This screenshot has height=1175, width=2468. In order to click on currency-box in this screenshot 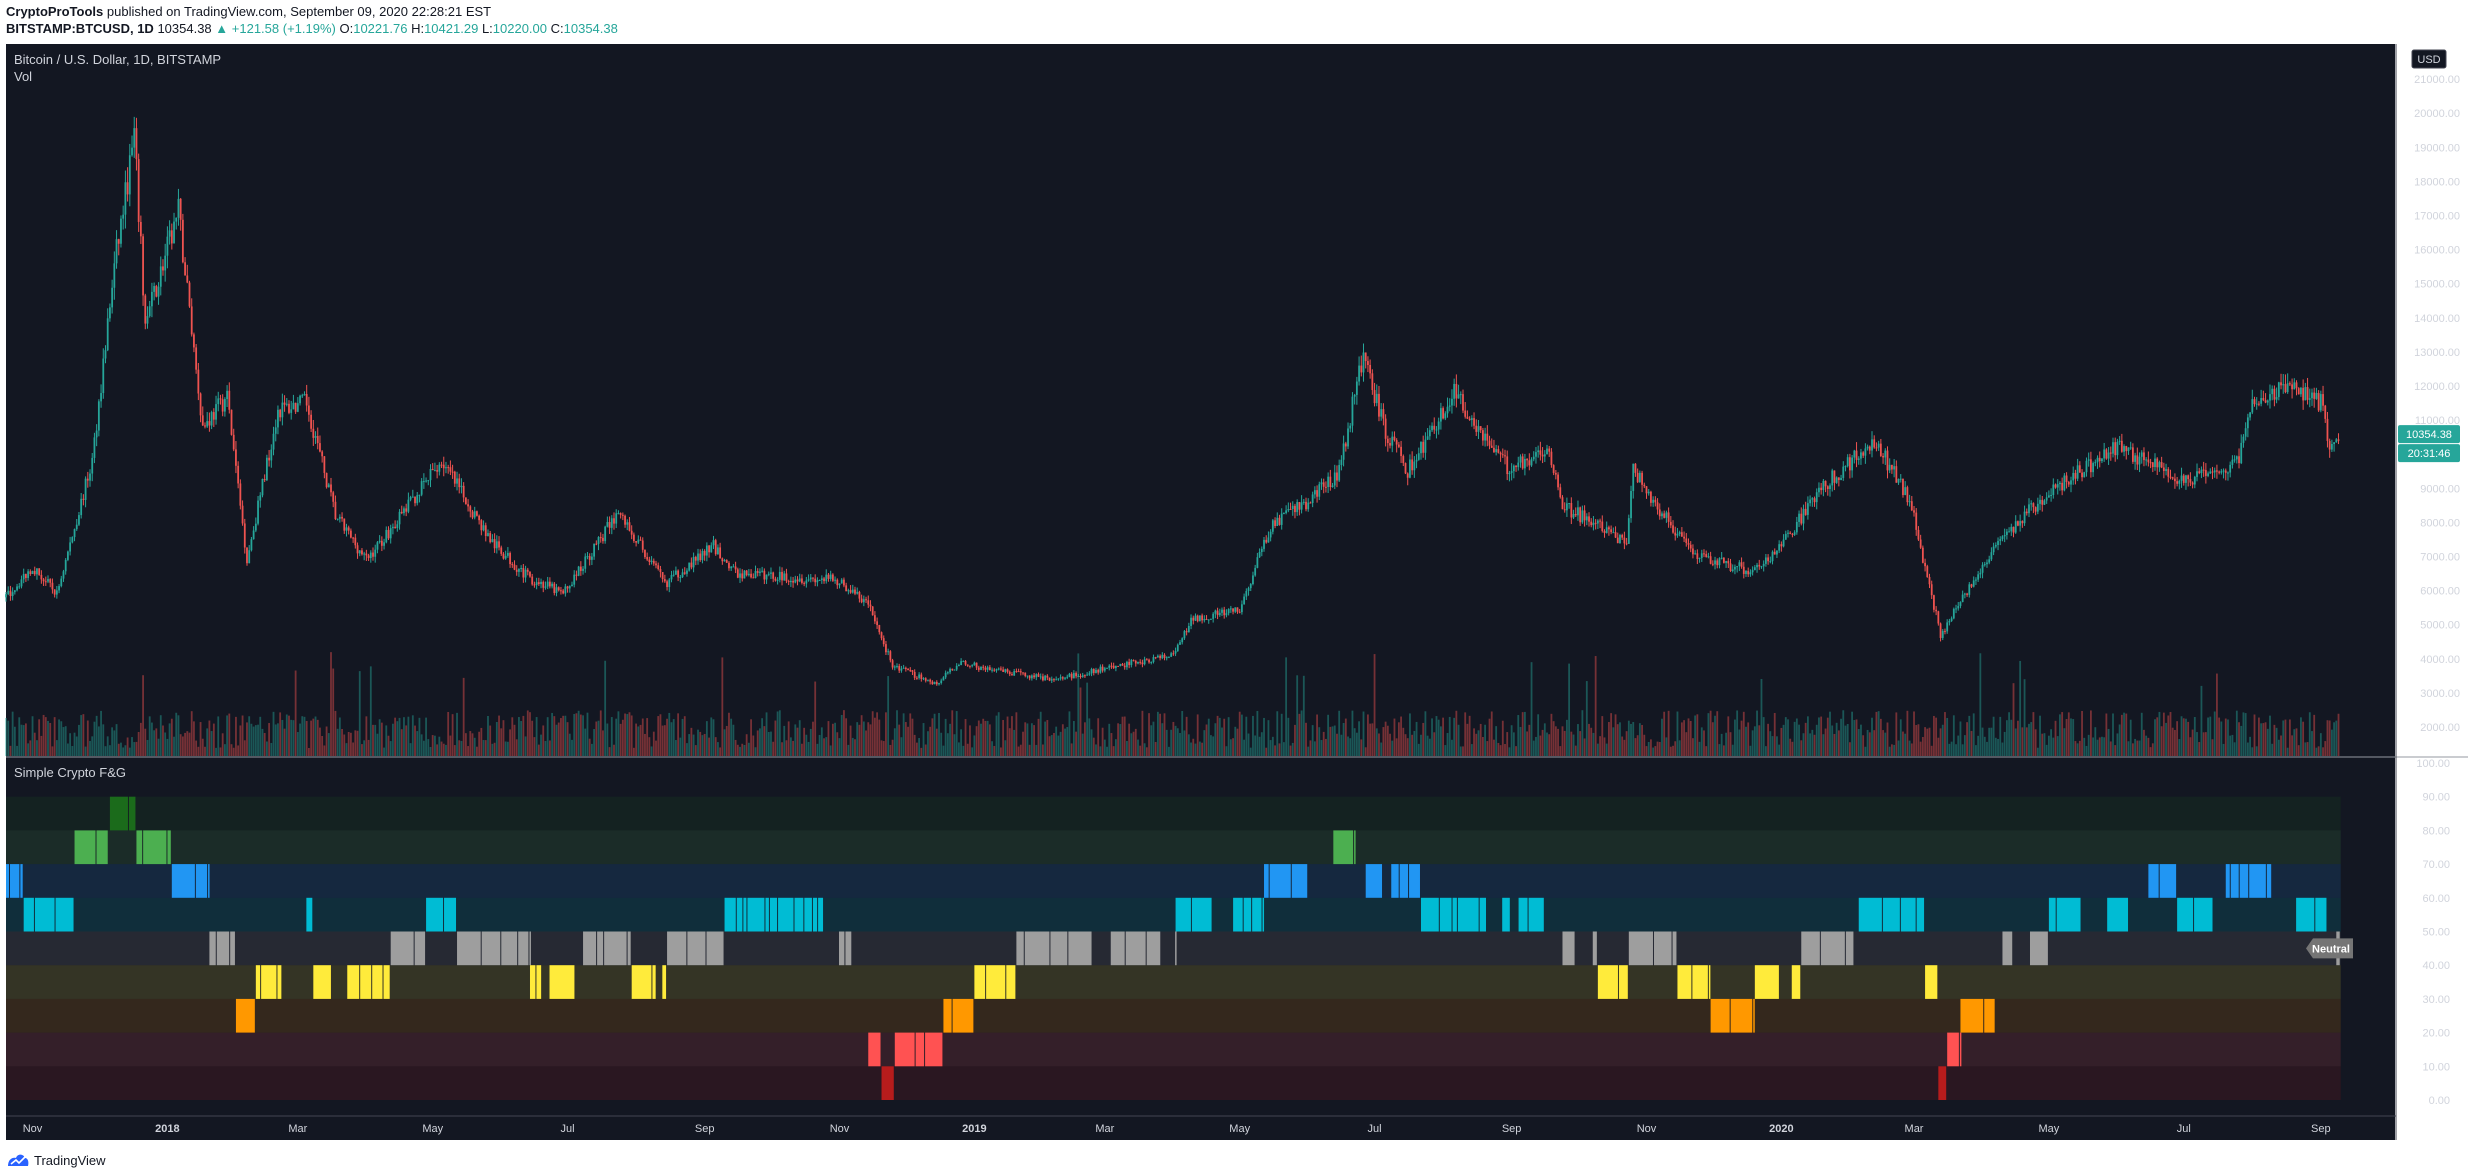, I will do `click(2429, 59)`.